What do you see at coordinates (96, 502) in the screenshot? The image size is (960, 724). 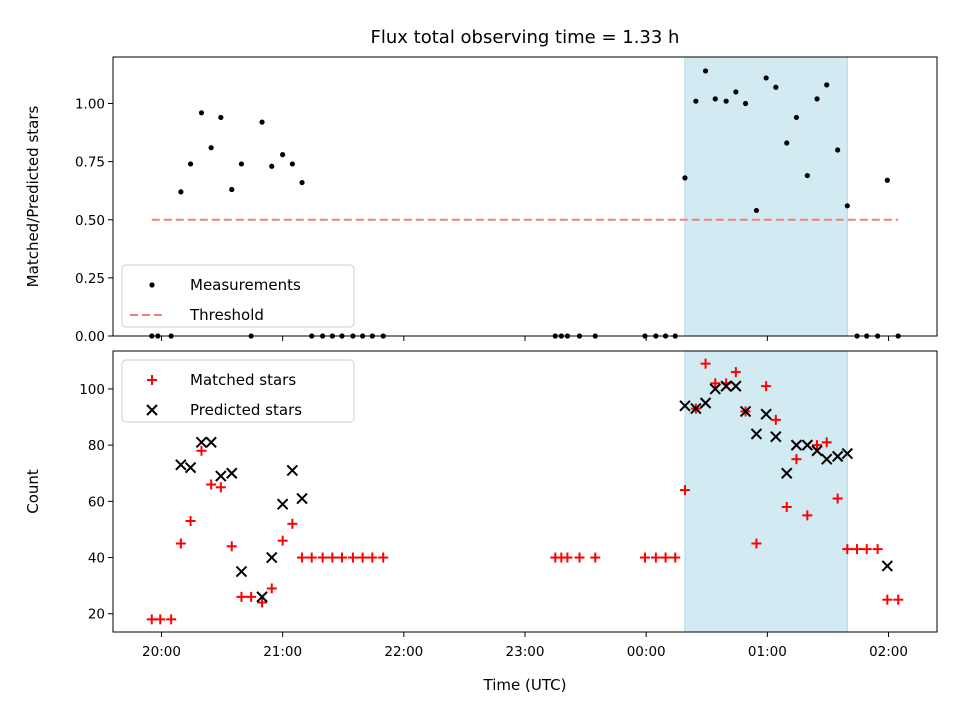 I see `y-tick-label: 60` at bounding box center [96, 502].